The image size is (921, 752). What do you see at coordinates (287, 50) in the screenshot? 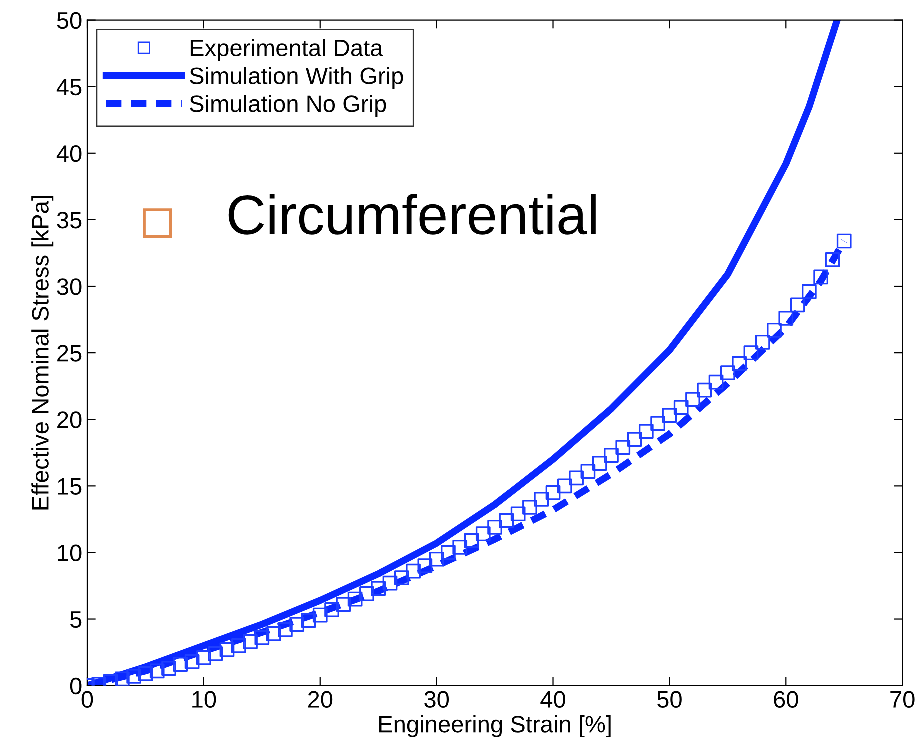
I see `legend-label: Experimental Data` at bounding box center [287, 50].